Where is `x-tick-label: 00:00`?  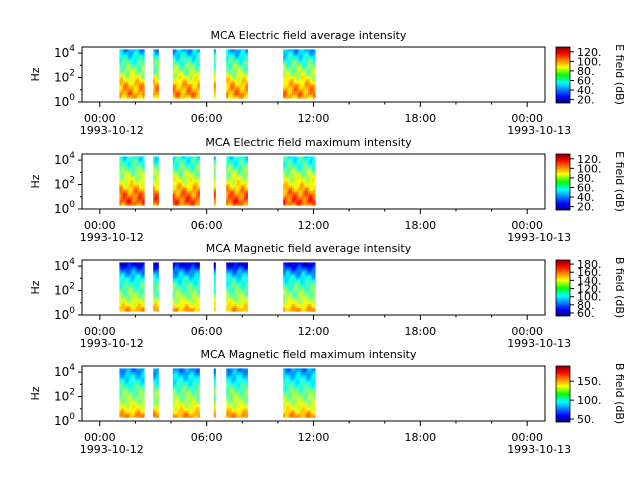 x-tick-label: 00:00 is located at coordinates (100, 118).